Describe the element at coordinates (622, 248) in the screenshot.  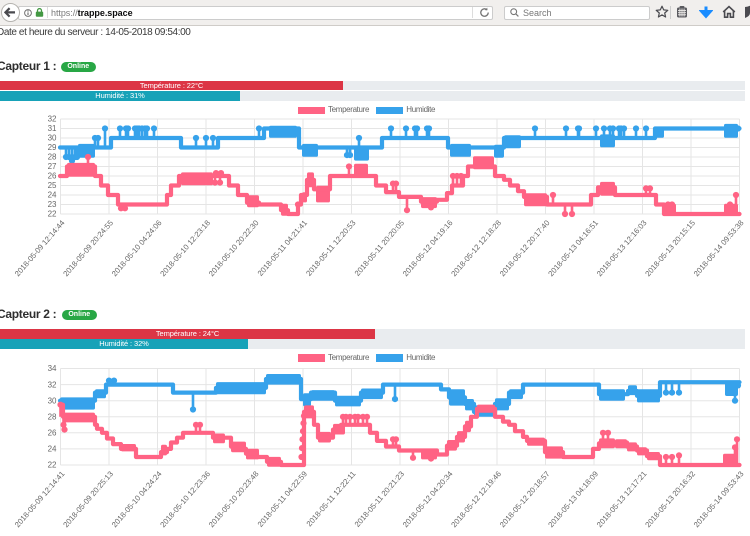
I see `svg-text: 2018-05-13 12:16:03` at that location.